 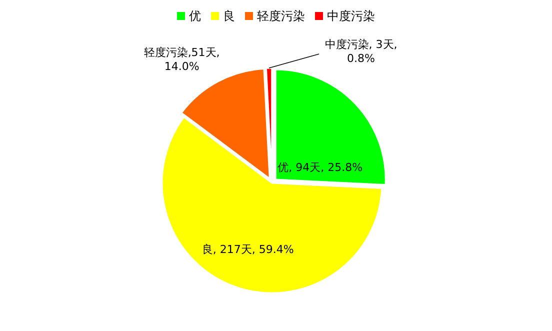 I want to click on data-label: 良, 217天, 59.4%, so click(x=247, y=250).